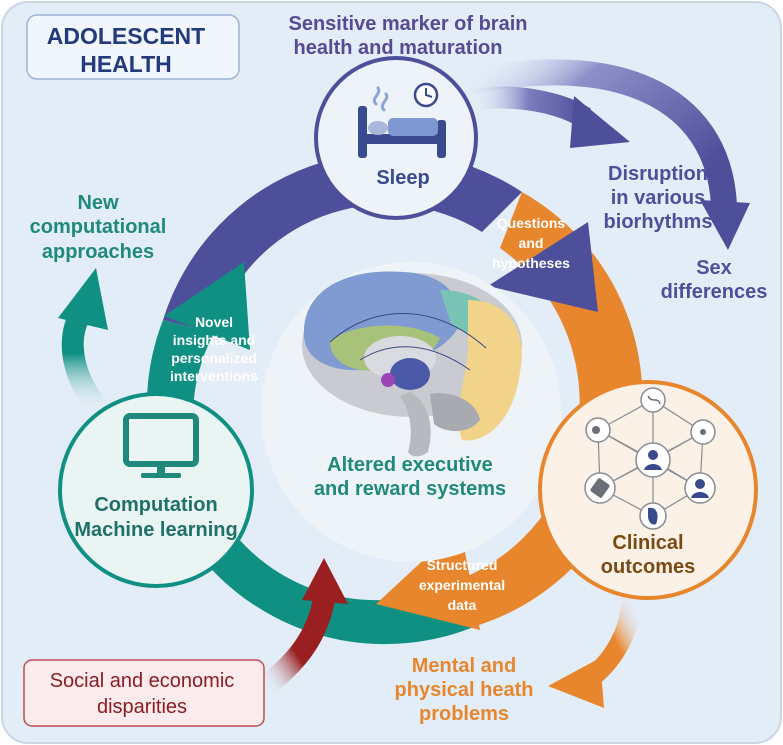  I want to click on ring-arrowhead-purple, so click(543, 267).